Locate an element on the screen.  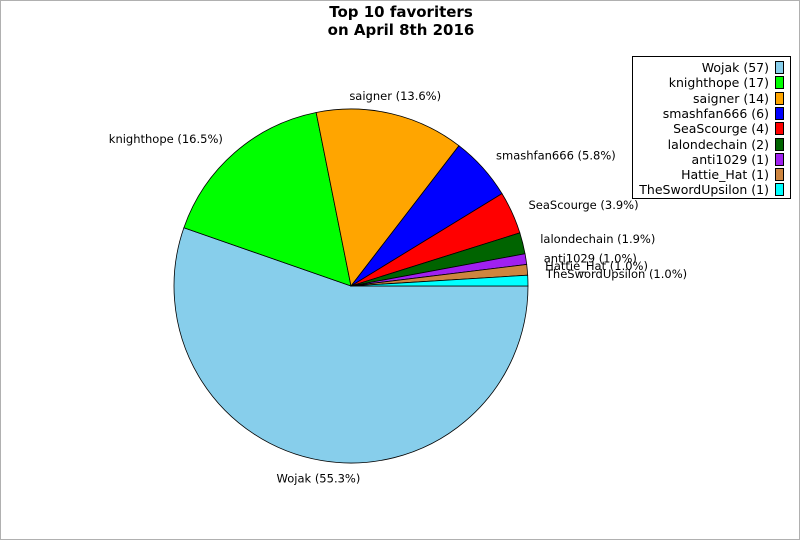
legend-item-2: saigner (14) is located at coordinates (738, 98).